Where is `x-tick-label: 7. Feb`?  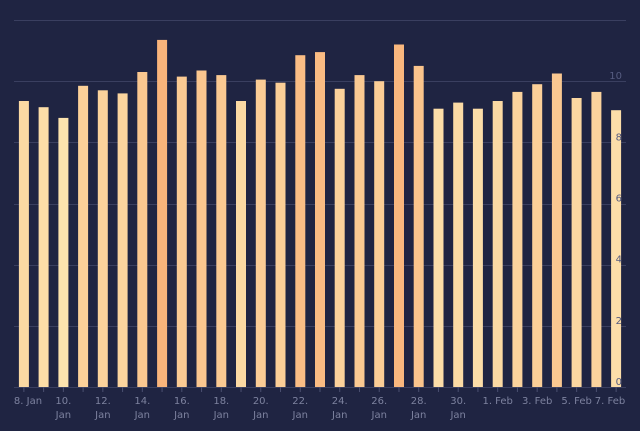 x-tick-label: 7. Feb is located at coordinates (610, 401).